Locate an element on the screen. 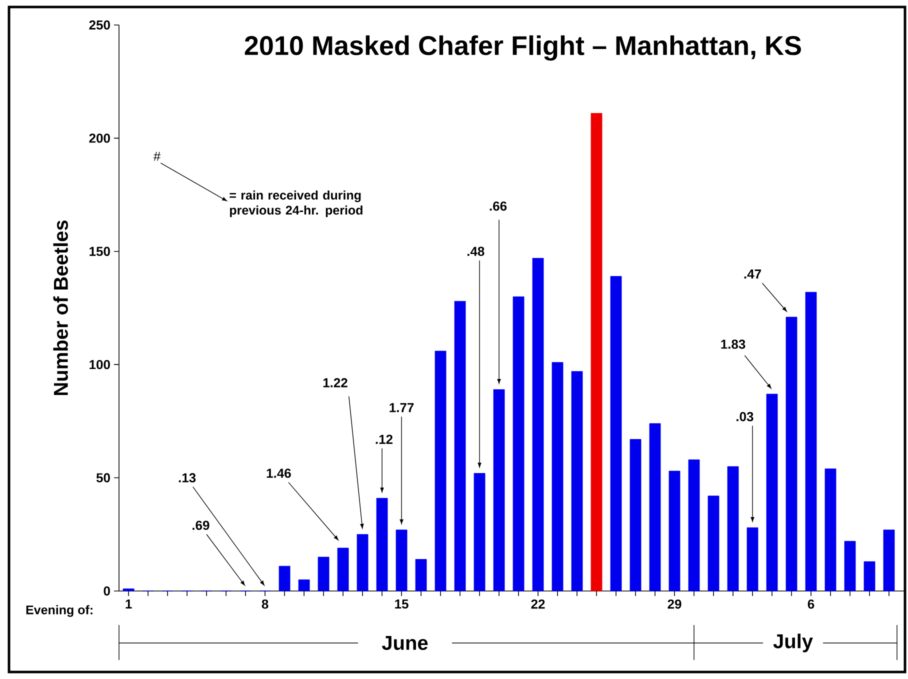 This screenshot has height=679, width=908. y-tick-label: 200 is located at coordinates (99, 138).